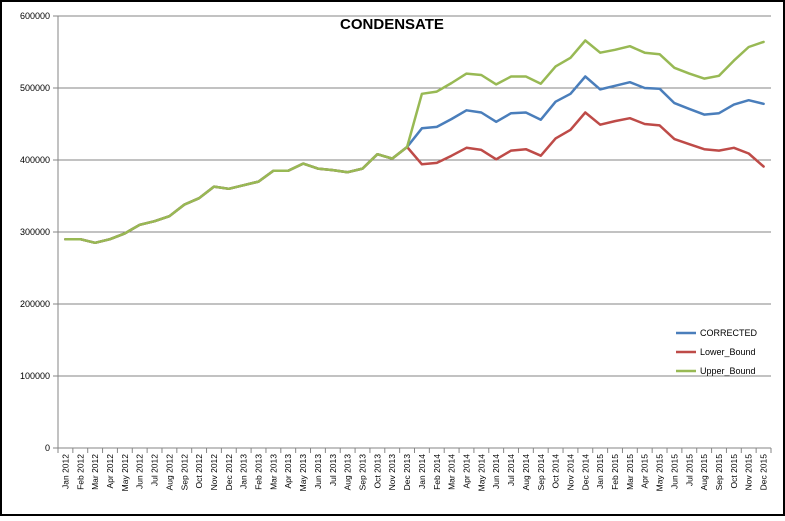 Image resolution: width=785 pixels, height=521 pixels. What do you see at coordinates (155, 470) in the screenshot?
I see `x-tick-label: Jul 2012` at bounding box center [155, 470].